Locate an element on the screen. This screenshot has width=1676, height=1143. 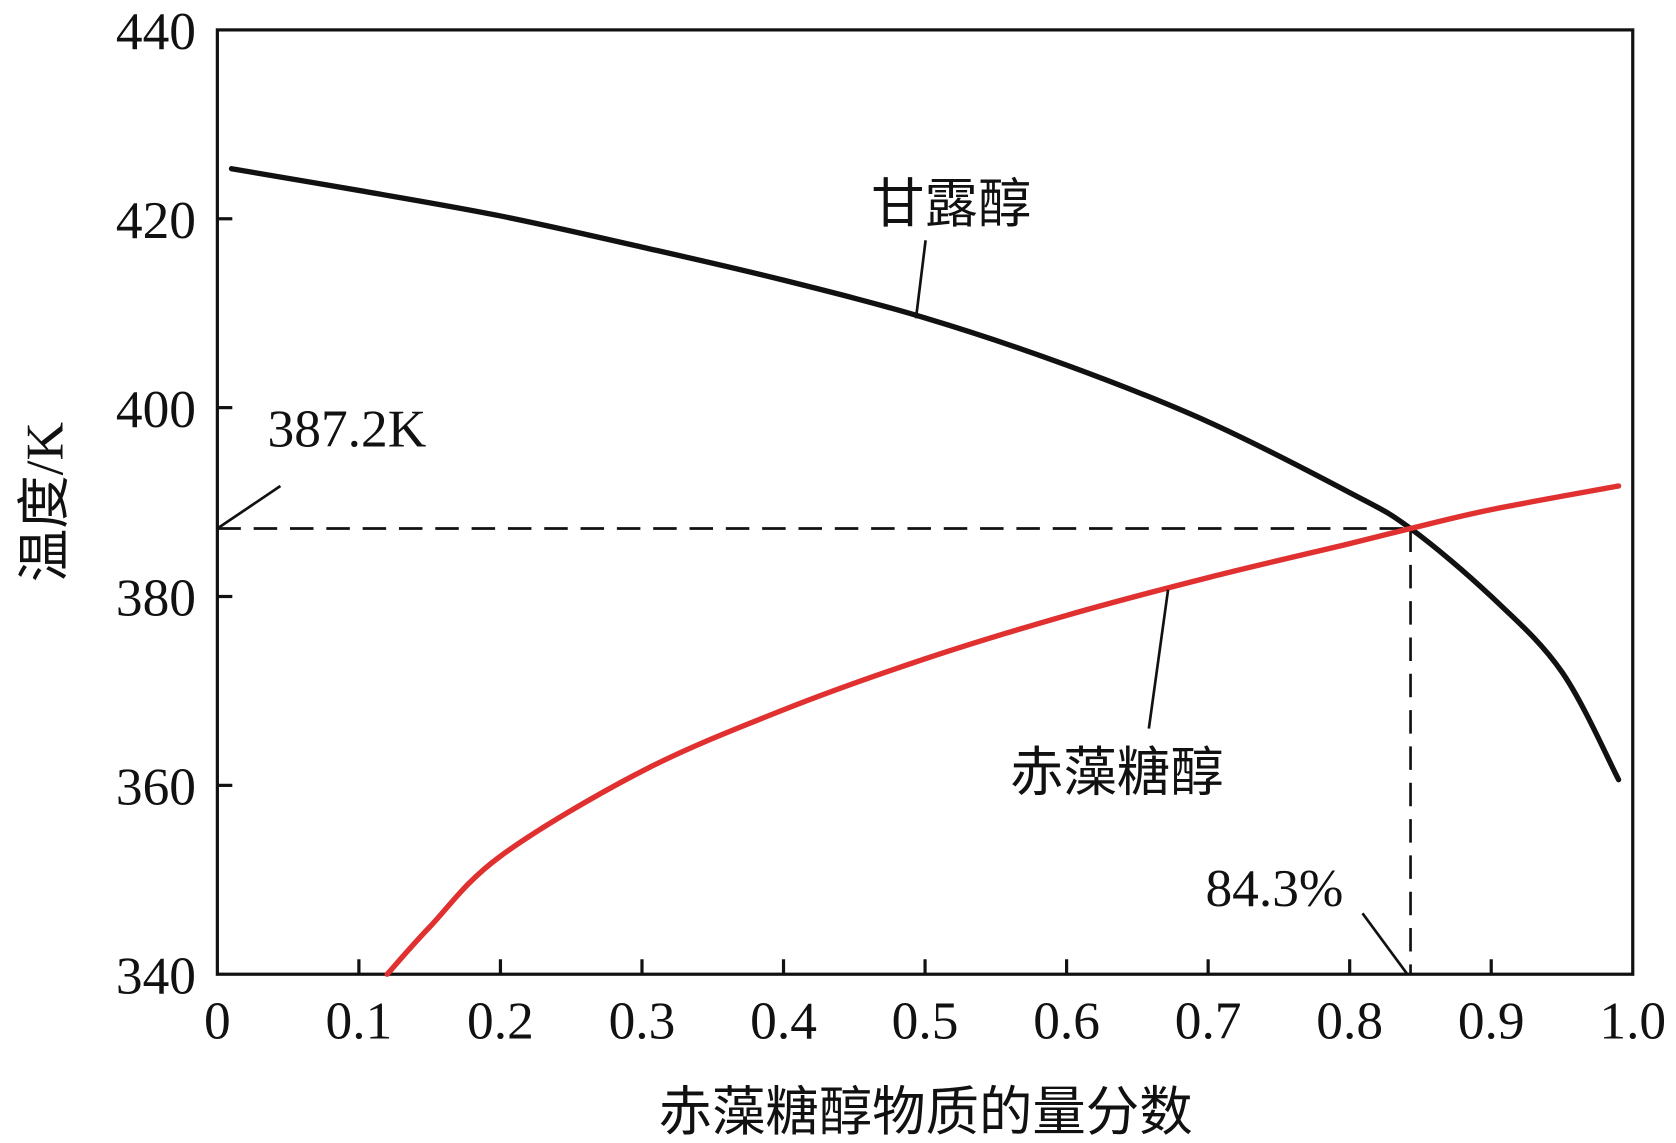
x-tick-label: 0.9 is located at coordinates (1491, 1020).